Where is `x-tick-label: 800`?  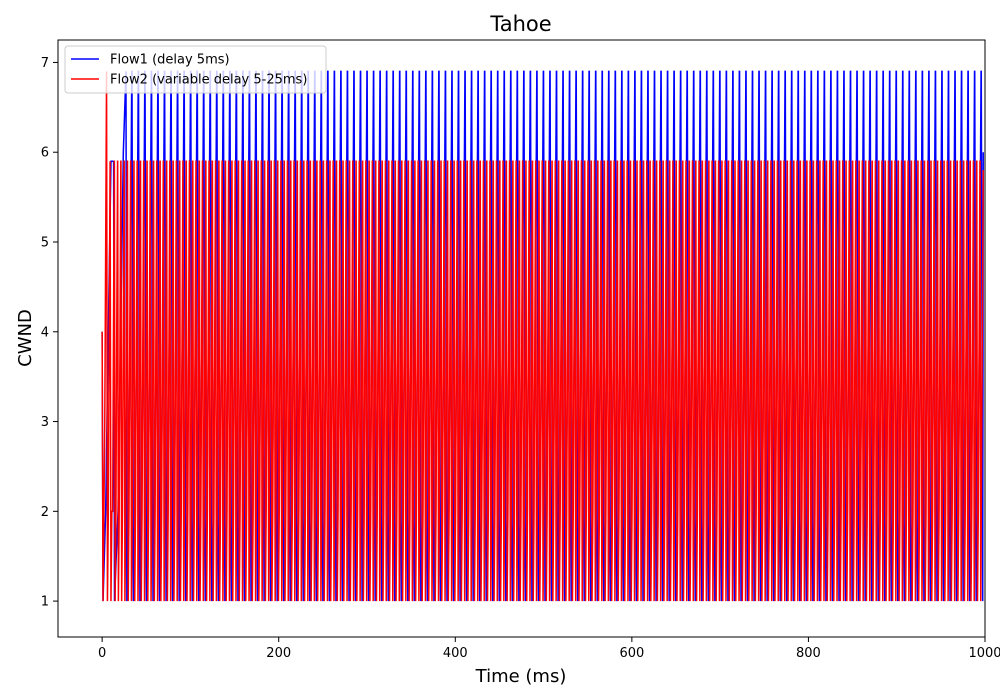
x-tick-label: 800 is located at coordinates (808, 653).